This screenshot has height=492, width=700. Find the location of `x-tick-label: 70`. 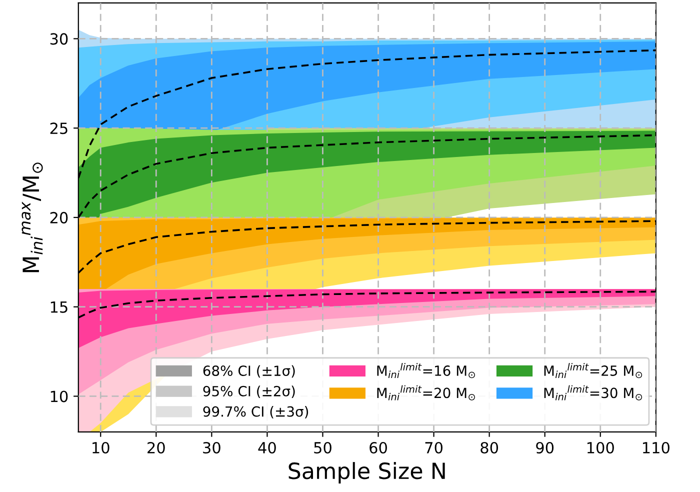

x-tick-label: 70 is located at coordinates (433, 448).